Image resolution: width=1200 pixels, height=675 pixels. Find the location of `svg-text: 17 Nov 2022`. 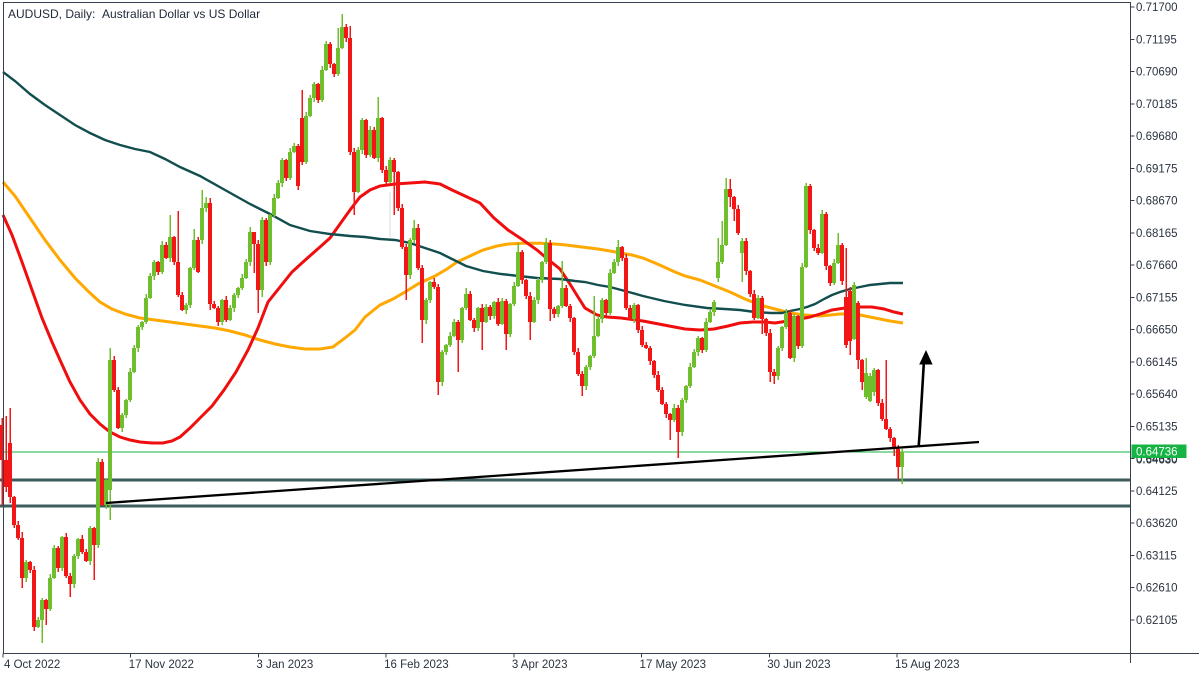

svg-text: 17 Nov 2022 is located at coordinates (161, 665).